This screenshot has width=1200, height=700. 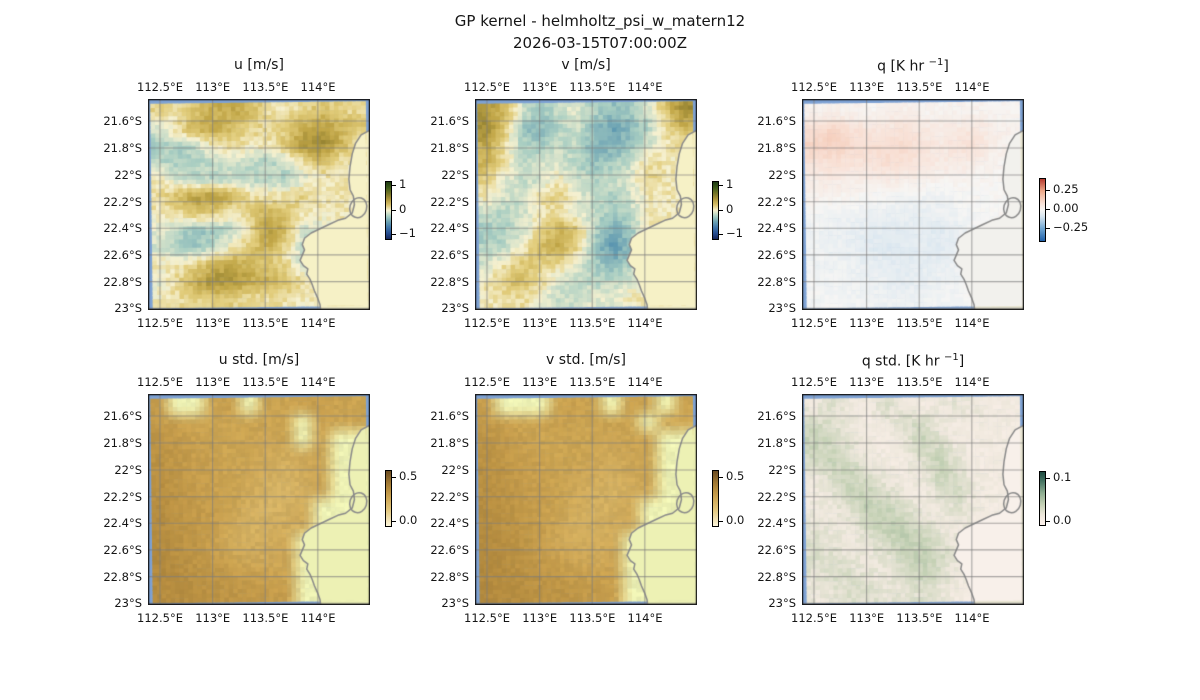 I want to click on colorbar-q_std, so click(x=1042, y=498).